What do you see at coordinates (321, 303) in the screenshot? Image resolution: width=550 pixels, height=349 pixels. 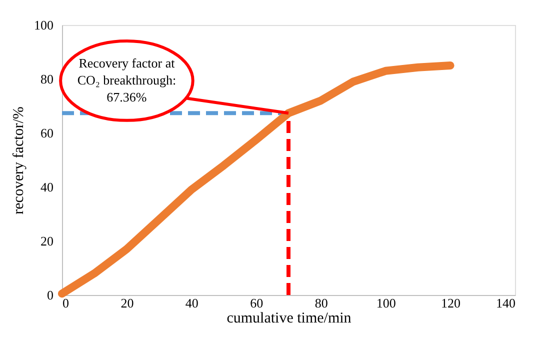 I see `x-tick-label: 80` at bounding box center [321, 303].